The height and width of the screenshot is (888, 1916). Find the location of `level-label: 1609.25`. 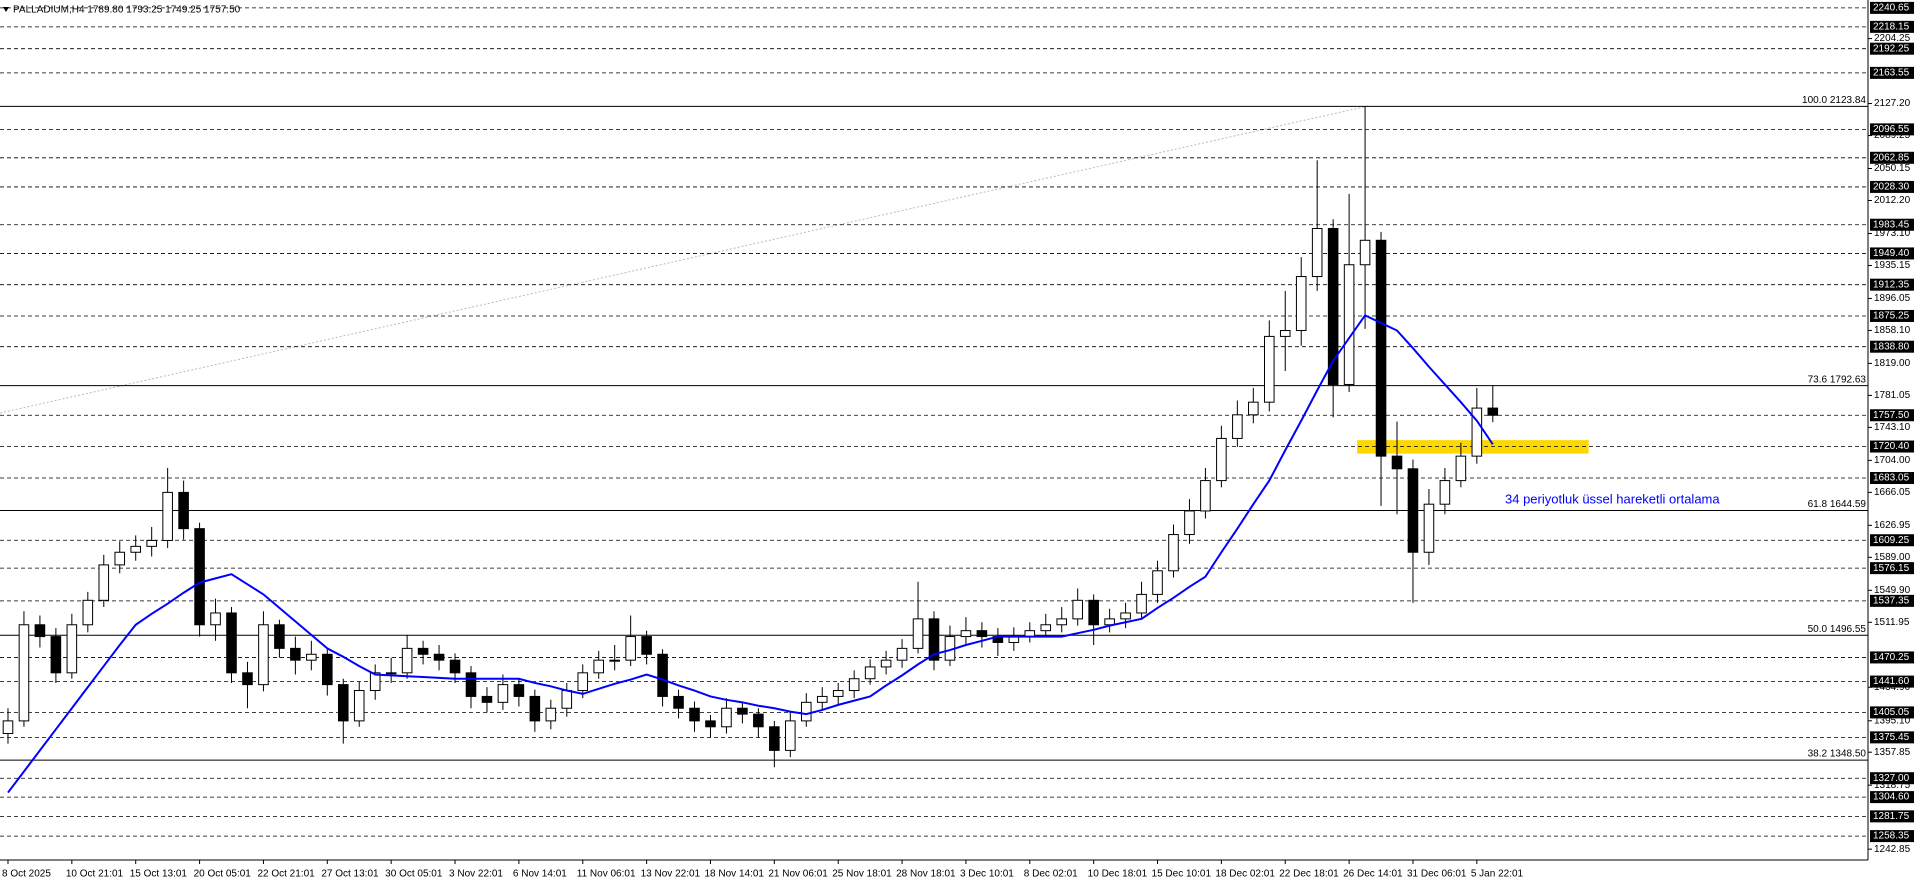

level-label: 1609.25 is located at coordinates (1891, 540).